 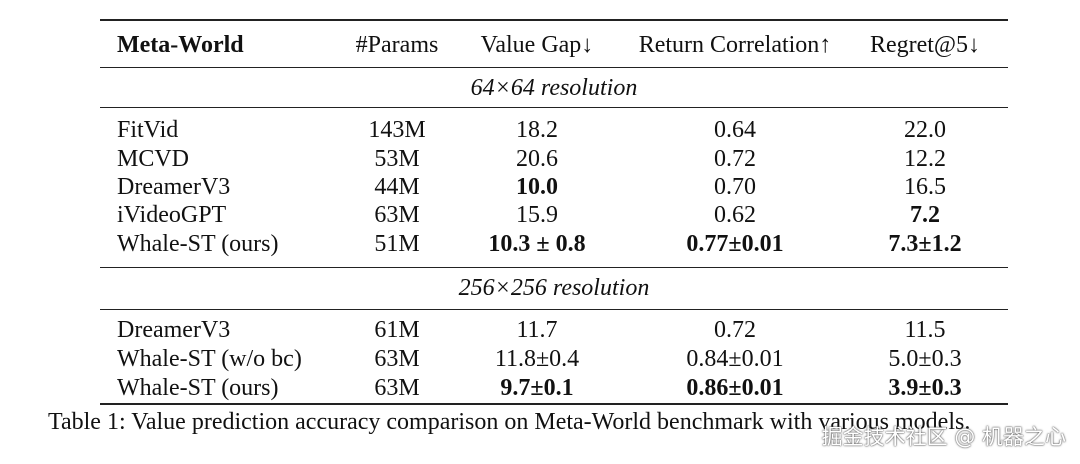 I want to click on table-row: MCVD 53M 20.6 0.72 12.2, so click(x=540, y=159).